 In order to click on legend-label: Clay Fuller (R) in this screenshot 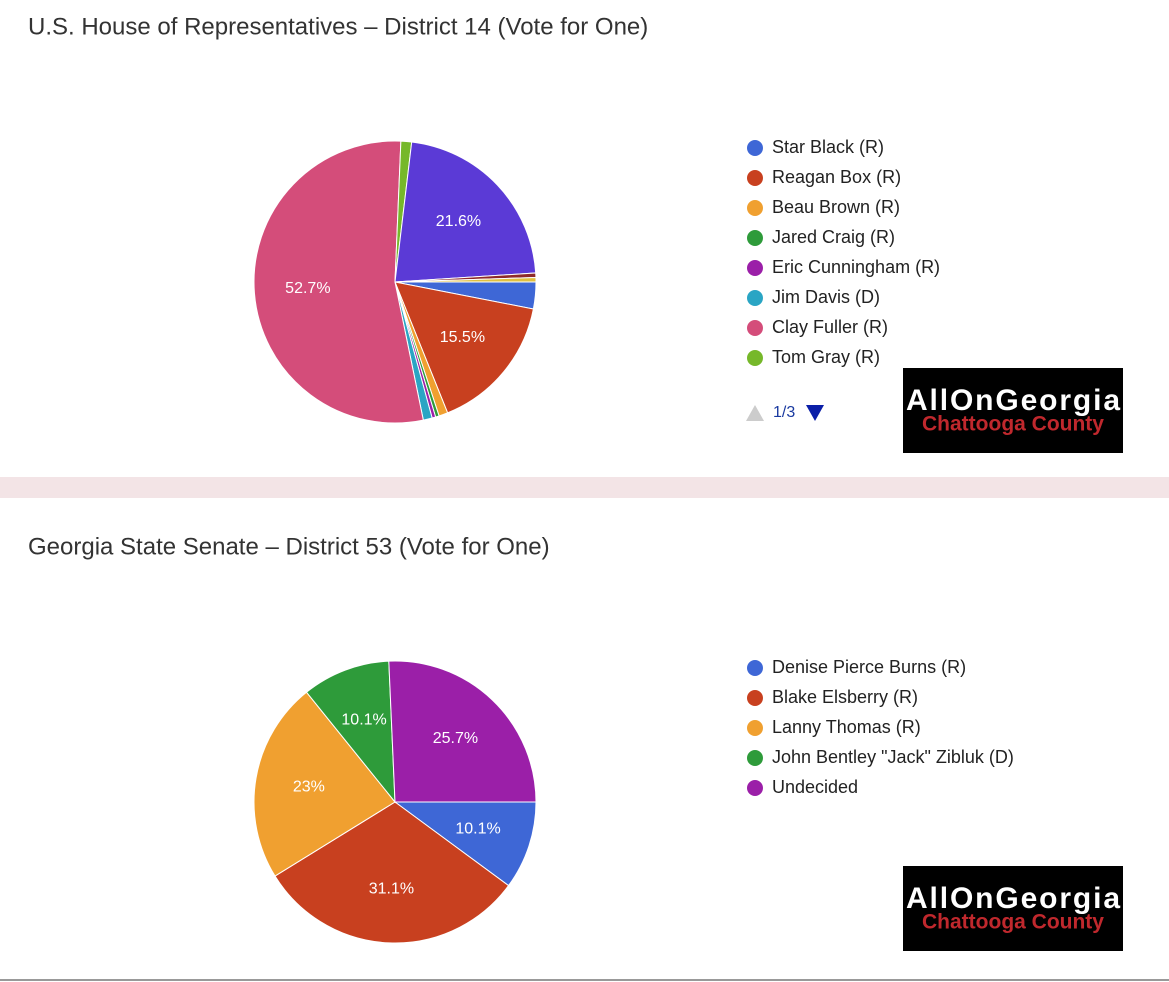, I will do `click(830, 327)`.